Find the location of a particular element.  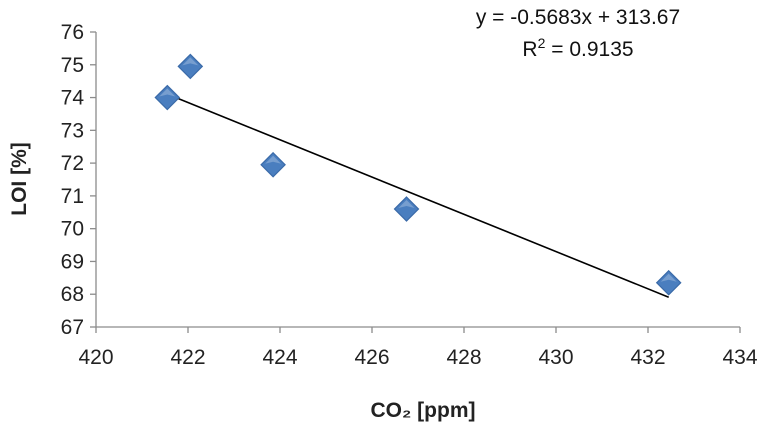

y-tick-label: 69 is located at coordinates (72, 261).